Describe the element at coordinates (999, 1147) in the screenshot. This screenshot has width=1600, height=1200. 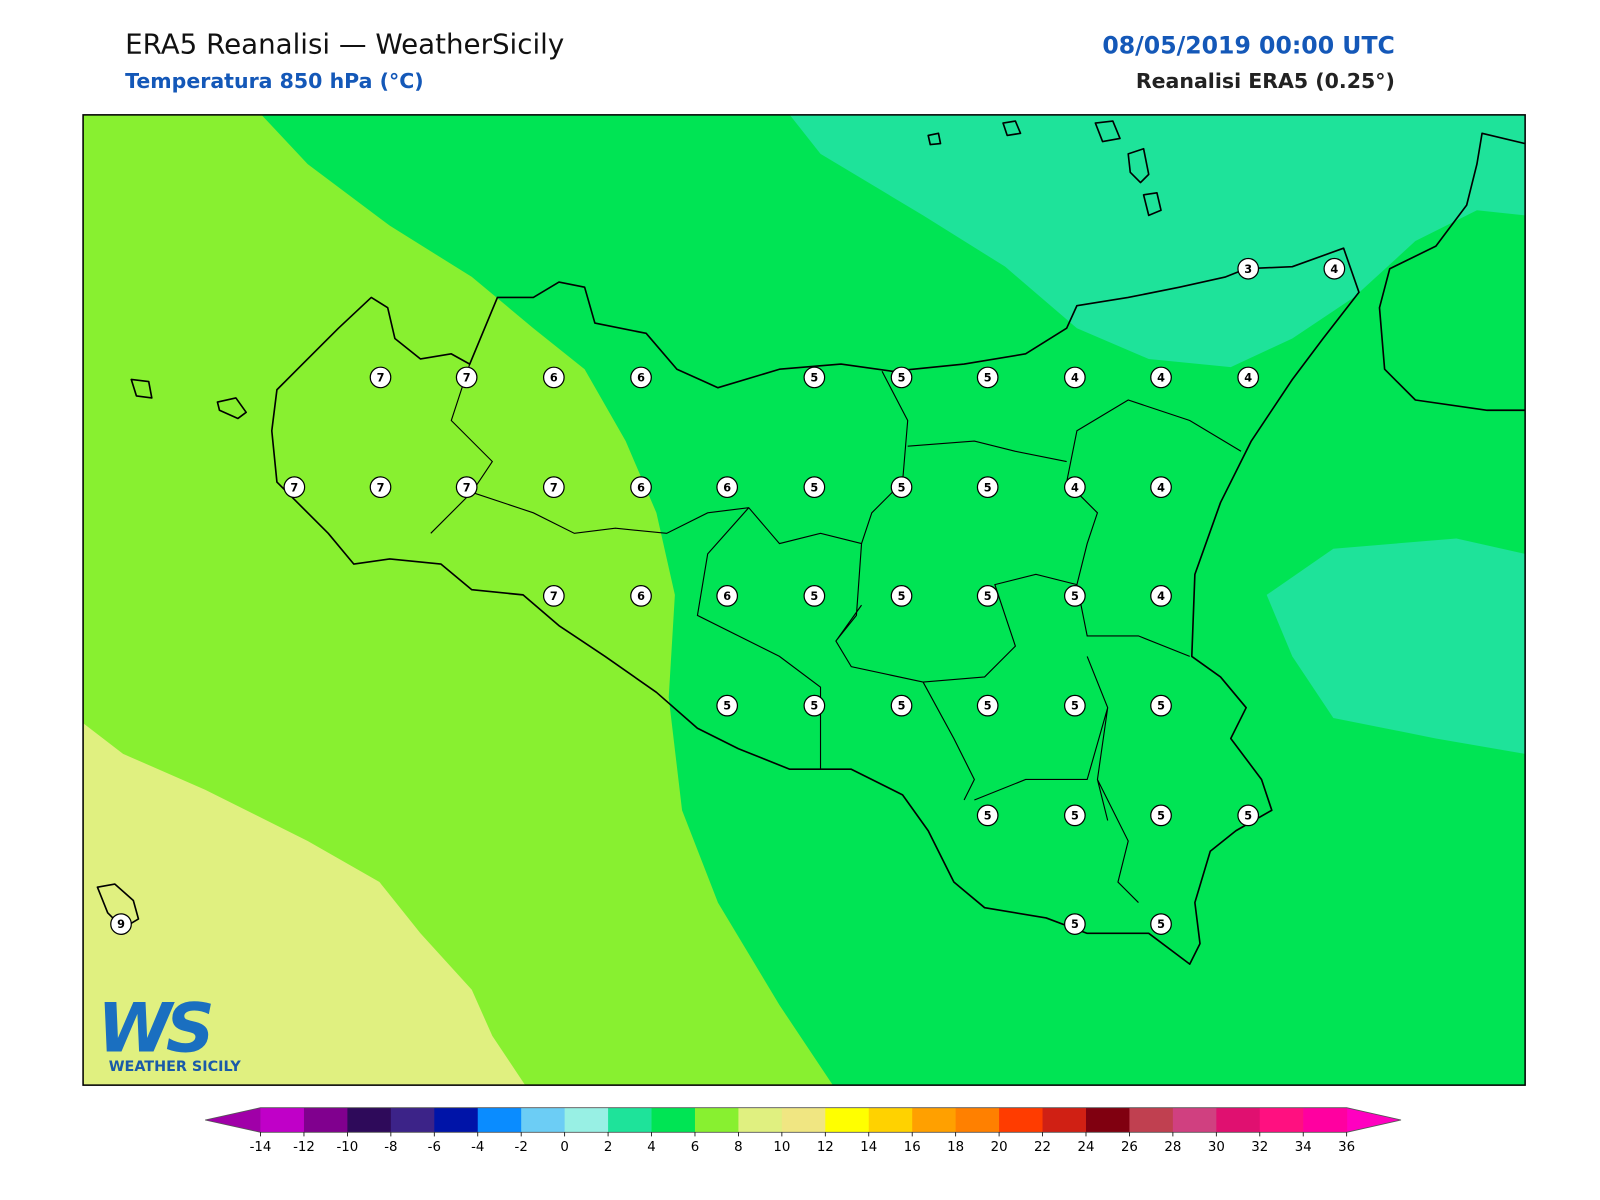
I see `colorbar-tick-label: 20` at that location.